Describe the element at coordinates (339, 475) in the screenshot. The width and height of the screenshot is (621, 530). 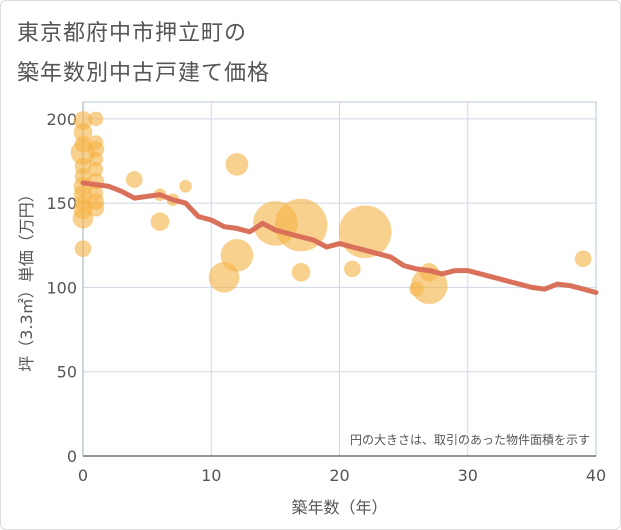
I see `x-tick-label: 20` at that location.